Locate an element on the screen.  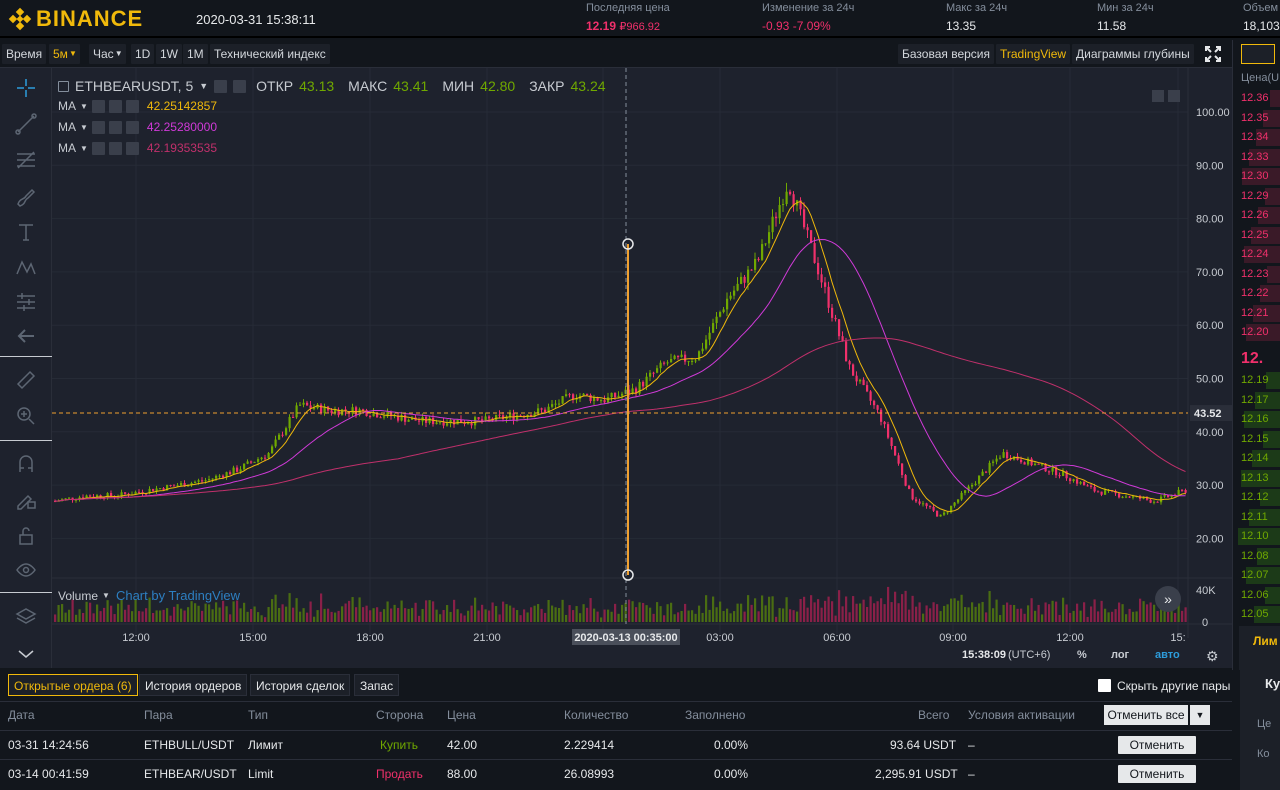
symbol-label: ETHBEARUSDT, 5 is located at coordinates (134, 86).